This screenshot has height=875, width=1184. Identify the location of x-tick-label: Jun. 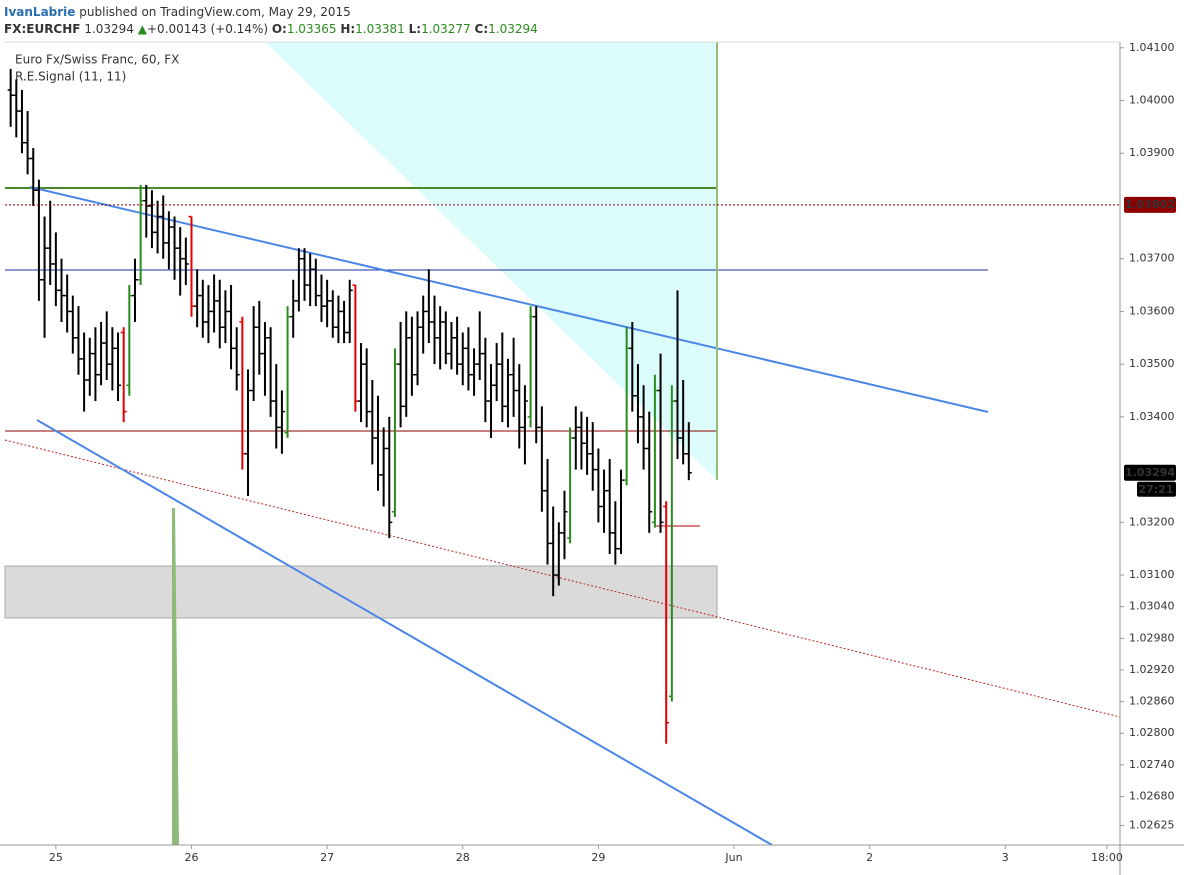
(733, 857).